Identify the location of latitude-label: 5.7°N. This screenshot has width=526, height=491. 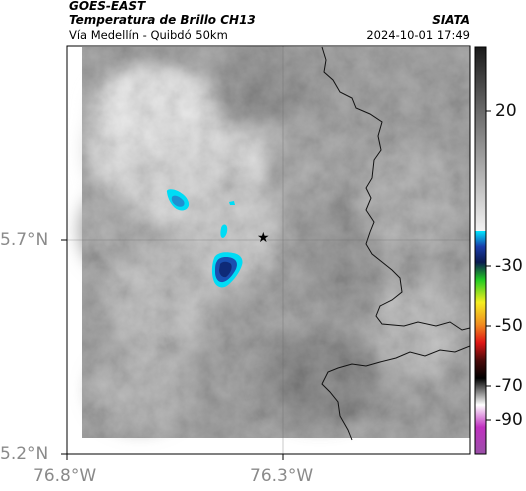
(24, 240).